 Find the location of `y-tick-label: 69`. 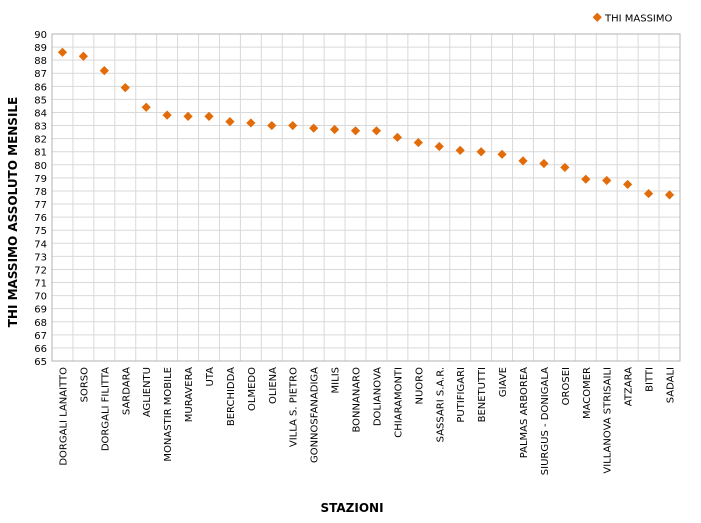

y-tick-label: 69 is located at coordinates (40, 310).